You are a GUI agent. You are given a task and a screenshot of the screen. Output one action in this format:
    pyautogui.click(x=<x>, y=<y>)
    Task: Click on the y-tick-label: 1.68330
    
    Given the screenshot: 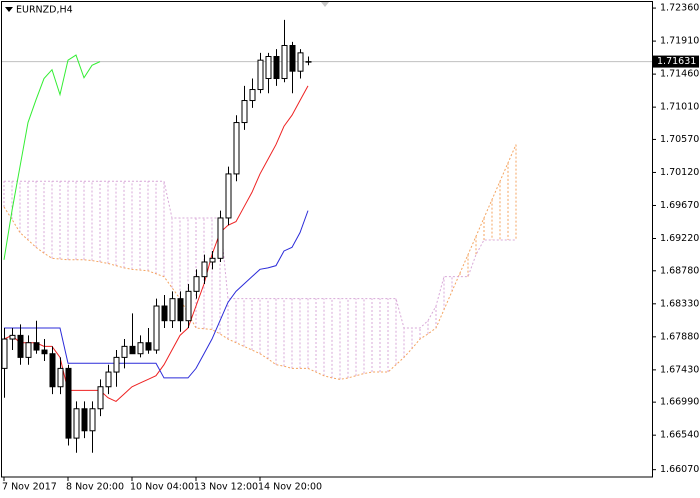 What is the action you would take?
    pyautogui.click(x=679, y=303)
    